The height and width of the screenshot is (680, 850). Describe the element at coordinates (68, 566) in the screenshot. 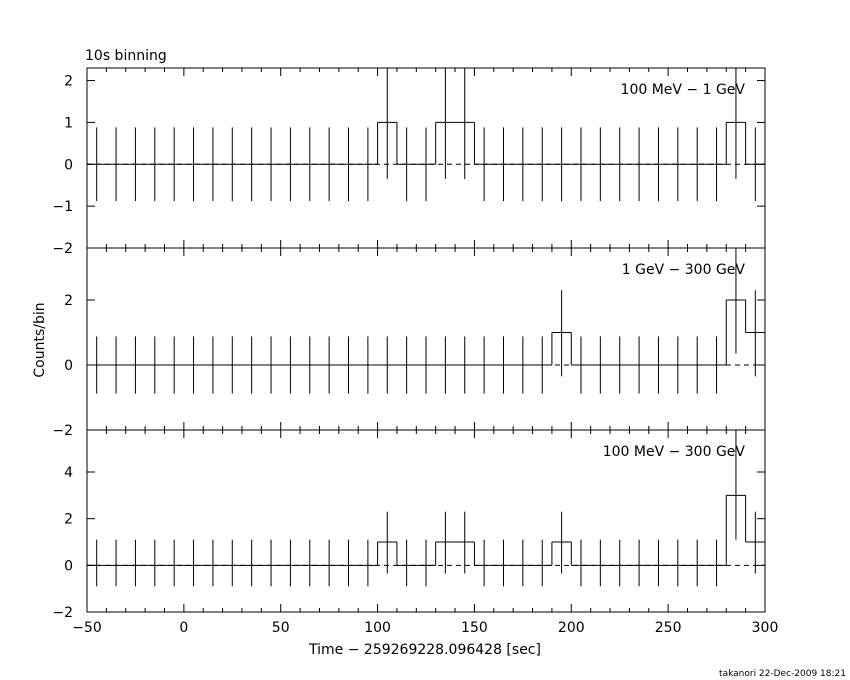

I see `panel-3-y-tick-label: 0` at that location.